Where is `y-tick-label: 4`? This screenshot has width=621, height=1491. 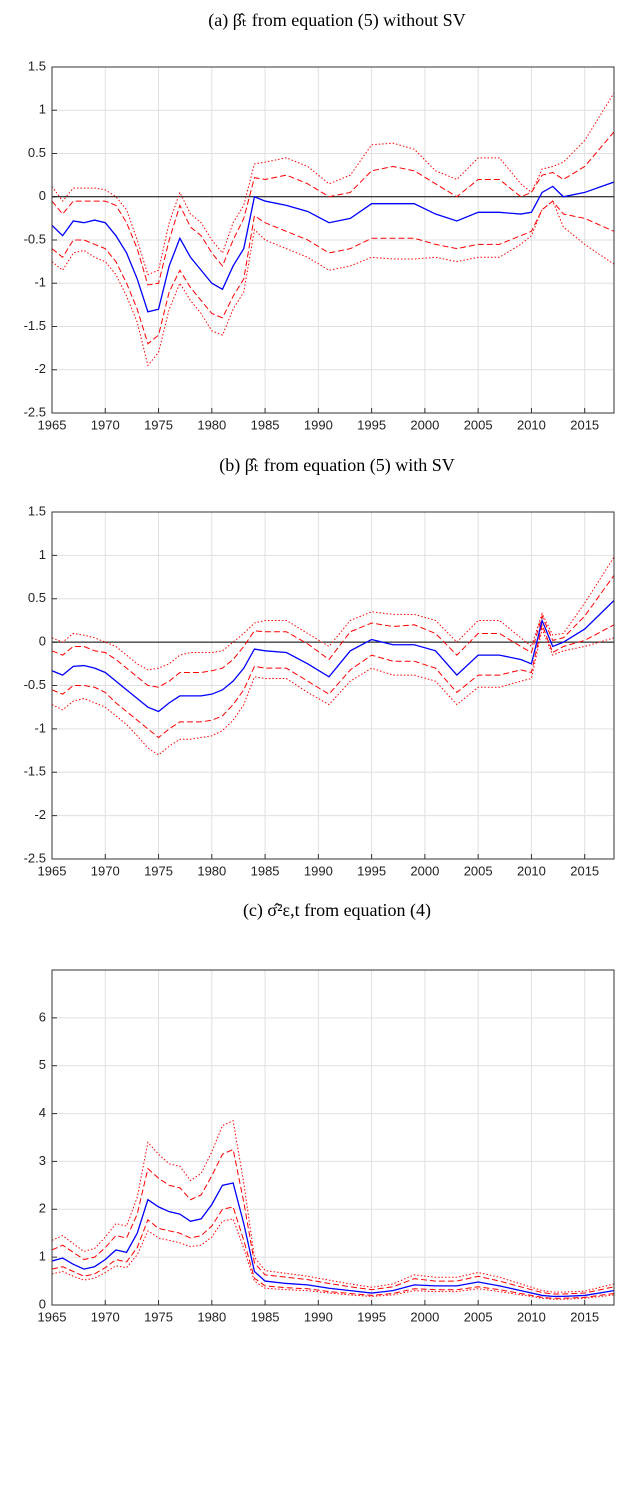 y-tick-label: 4 is located at coordinates (42, 1112).